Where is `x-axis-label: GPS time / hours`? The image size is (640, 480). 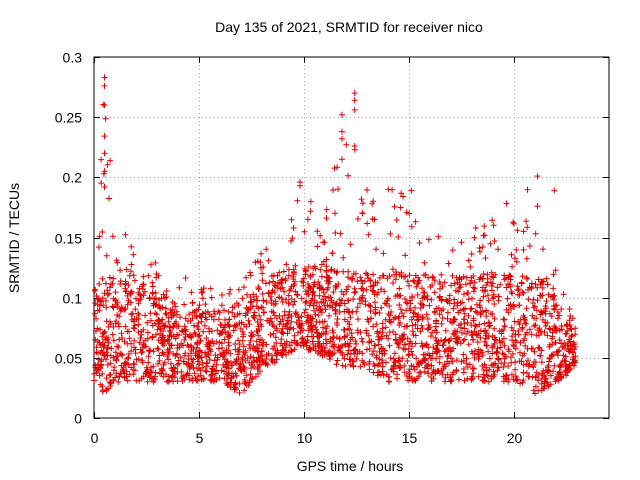
x-axis-label: GPS time / hours is located at coordinates (350, 466).